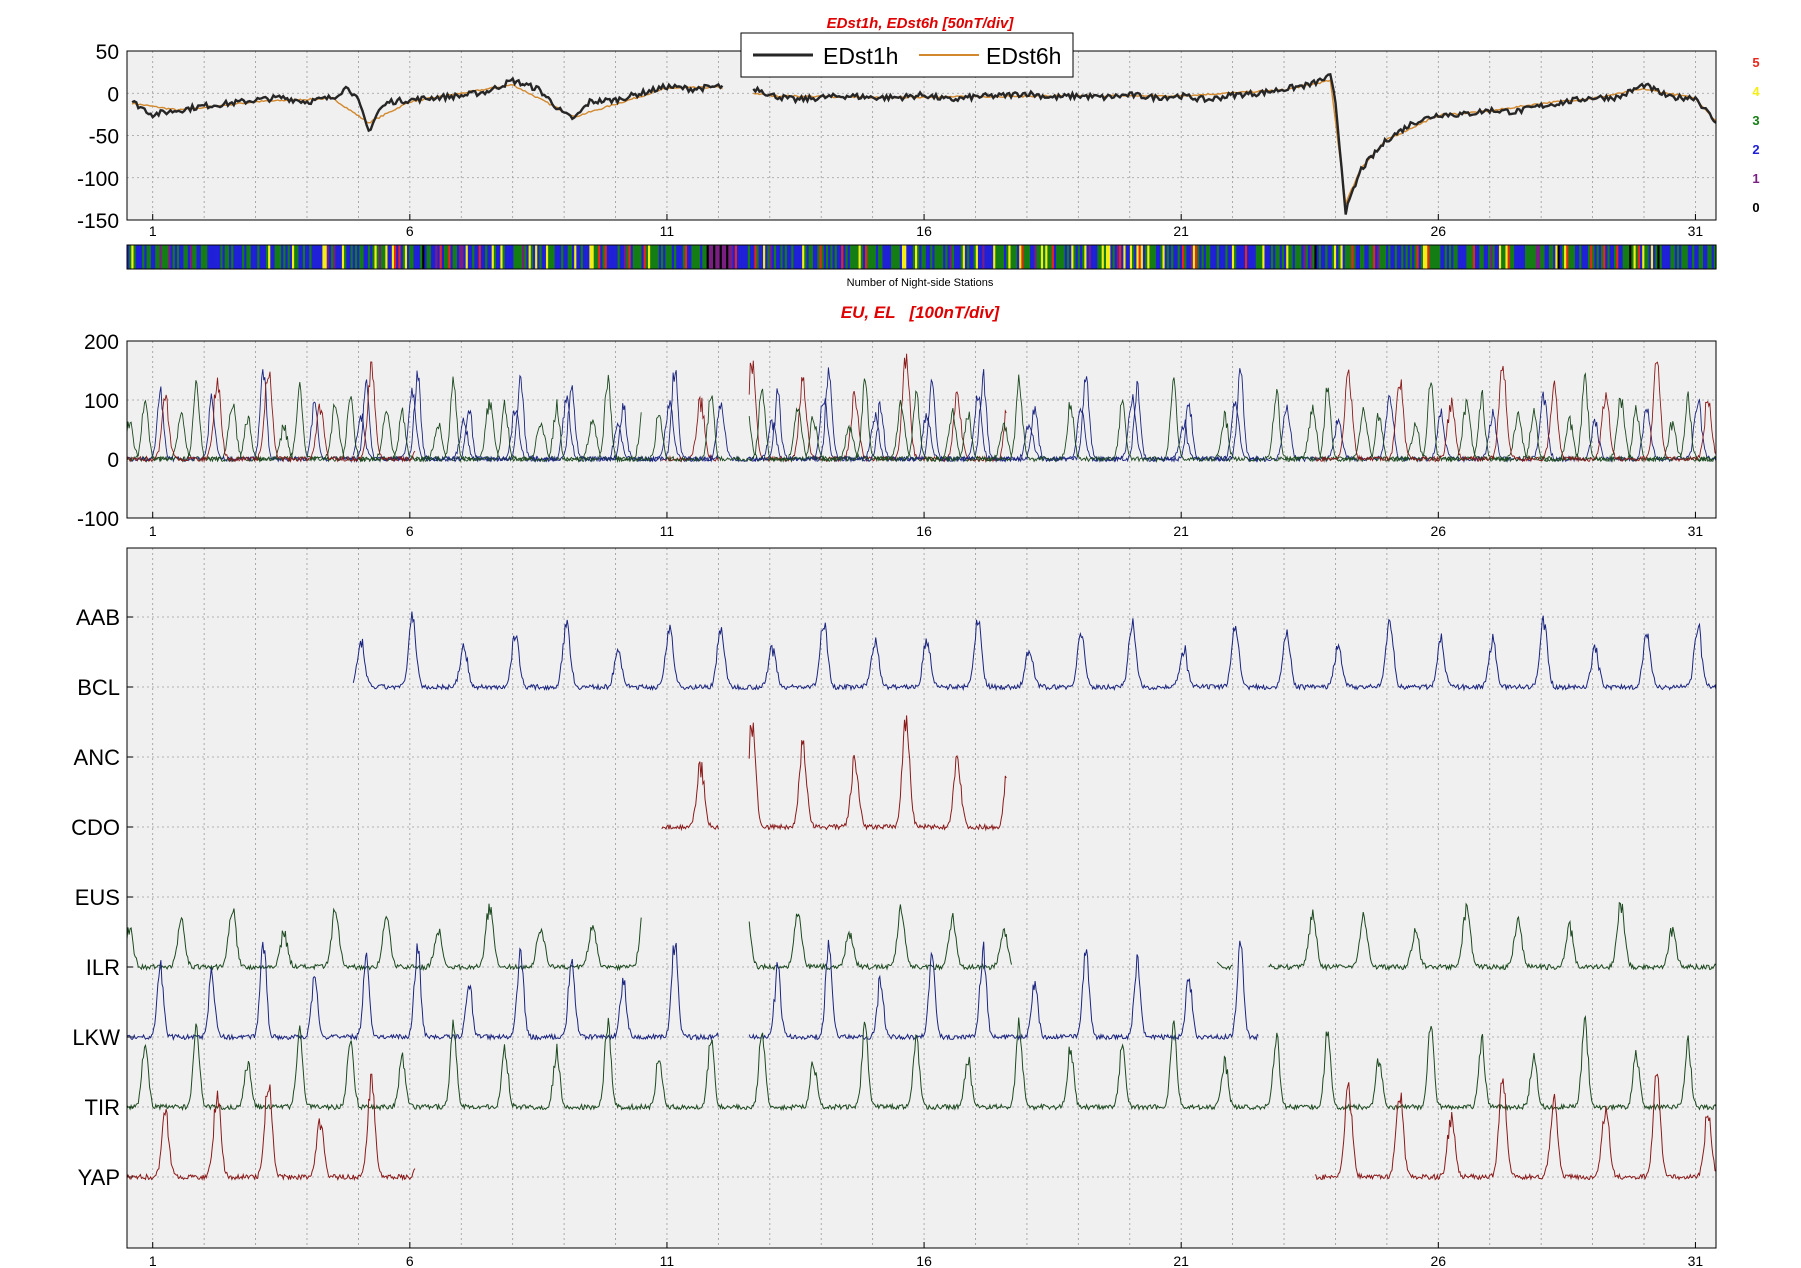  I want to click on x-tick-label: 31, so click(1696, 231).